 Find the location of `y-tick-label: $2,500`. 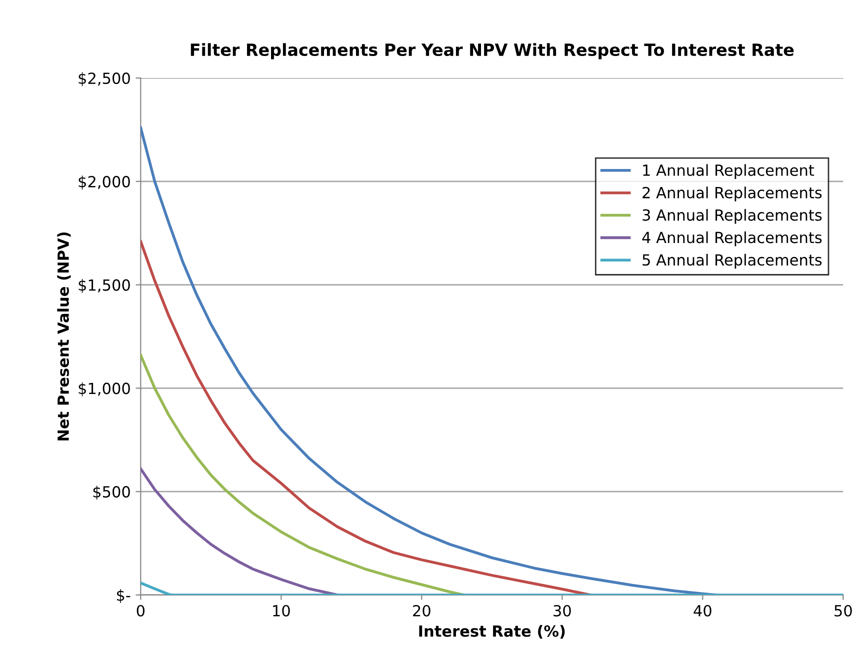

y-tick-label: $2,500 is located at coordinates (104, 79).